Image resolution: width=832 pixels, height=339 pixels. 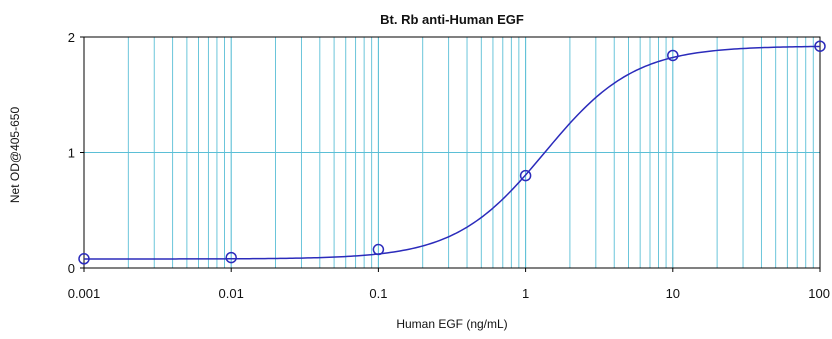 What do you see at coordinates (451, 324) in the screenshot?
I see `x-axis-label: Human EGF (ng/mL)` at bounding box center [451, 324].